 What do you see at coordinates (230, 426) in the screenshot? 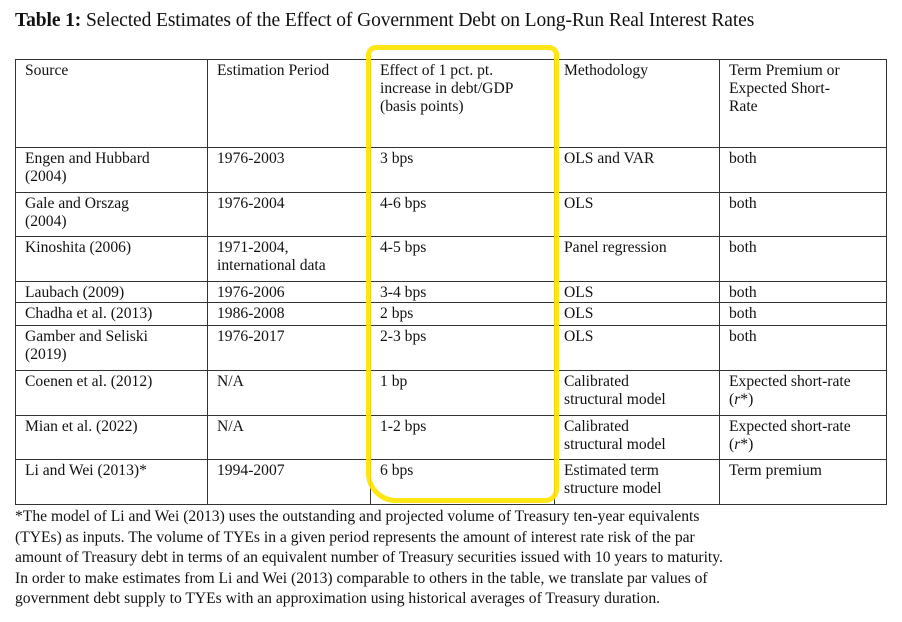
I see `cell-line: N/A` at bounding box center [230, 426].